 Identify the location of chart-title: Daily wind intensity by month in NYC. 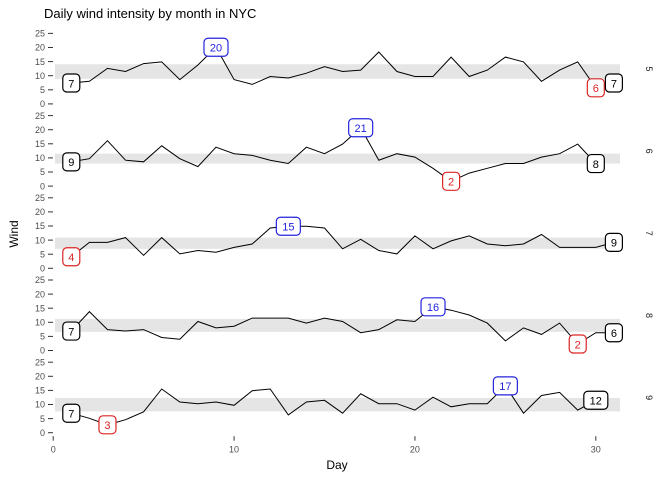
(150, 13).